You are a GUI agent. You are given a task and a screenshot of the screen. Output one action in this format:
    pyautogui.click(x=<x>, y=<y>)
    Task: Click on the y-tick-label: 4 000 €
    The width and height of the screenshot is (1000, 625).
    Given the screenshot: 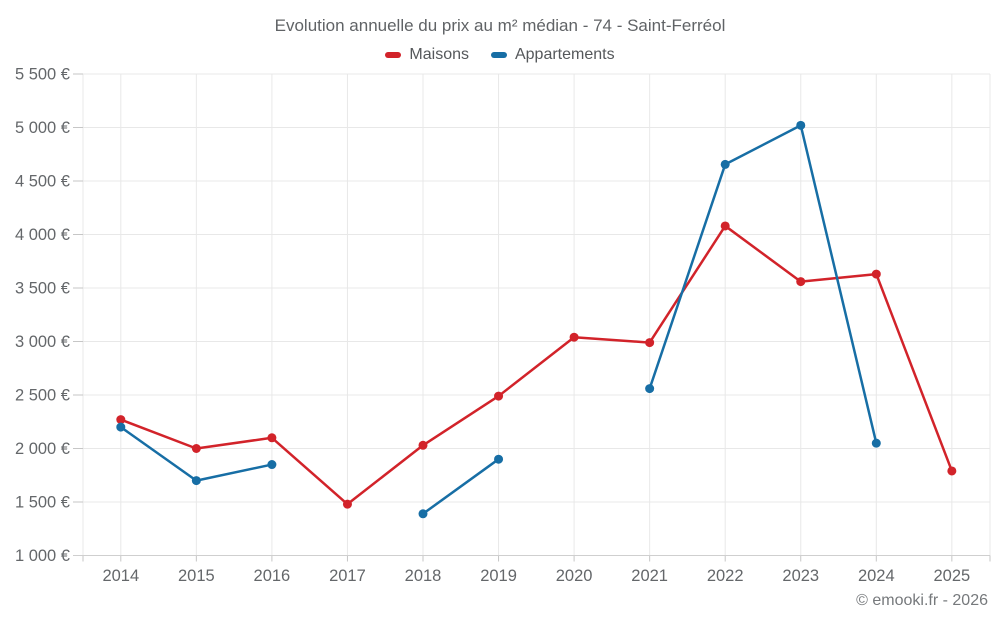 What is the action you would take?
    pyautogui.click(x=42, y=235)
    